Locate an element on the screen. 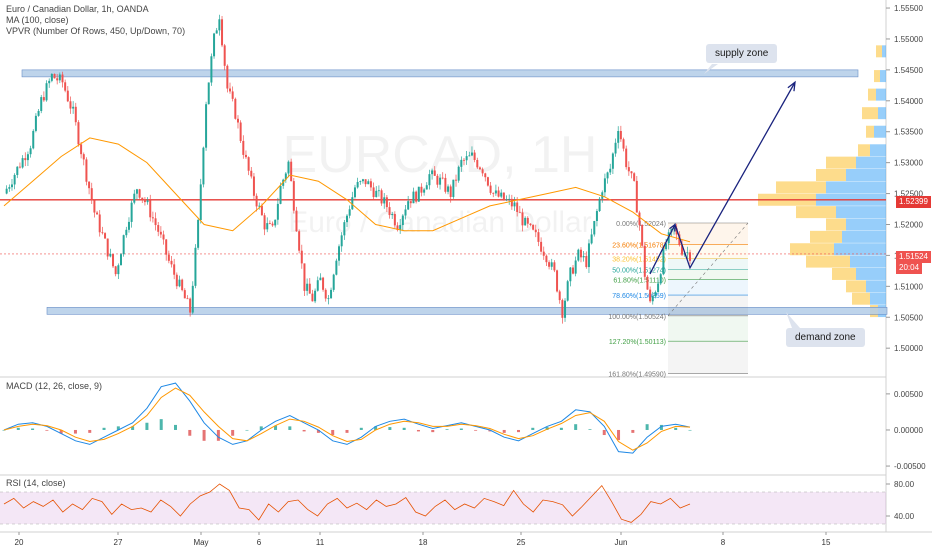 The height and width of the screenshot is (550, 932). projection-first-arrowhead is located at coordinates (672, 227).